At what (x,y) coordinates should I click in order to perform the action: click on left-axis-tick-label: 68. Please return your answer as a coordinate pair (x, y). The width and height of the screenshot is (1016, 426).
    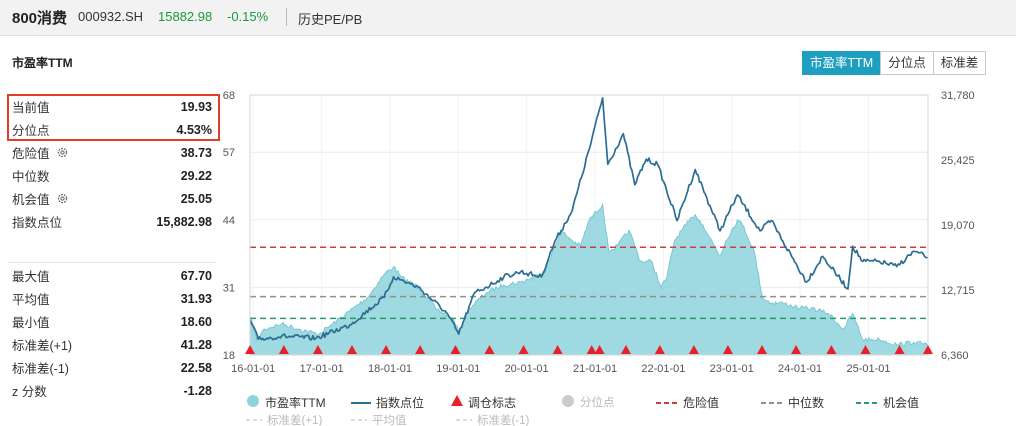
    Looking at the image, I should click on (229, 96).